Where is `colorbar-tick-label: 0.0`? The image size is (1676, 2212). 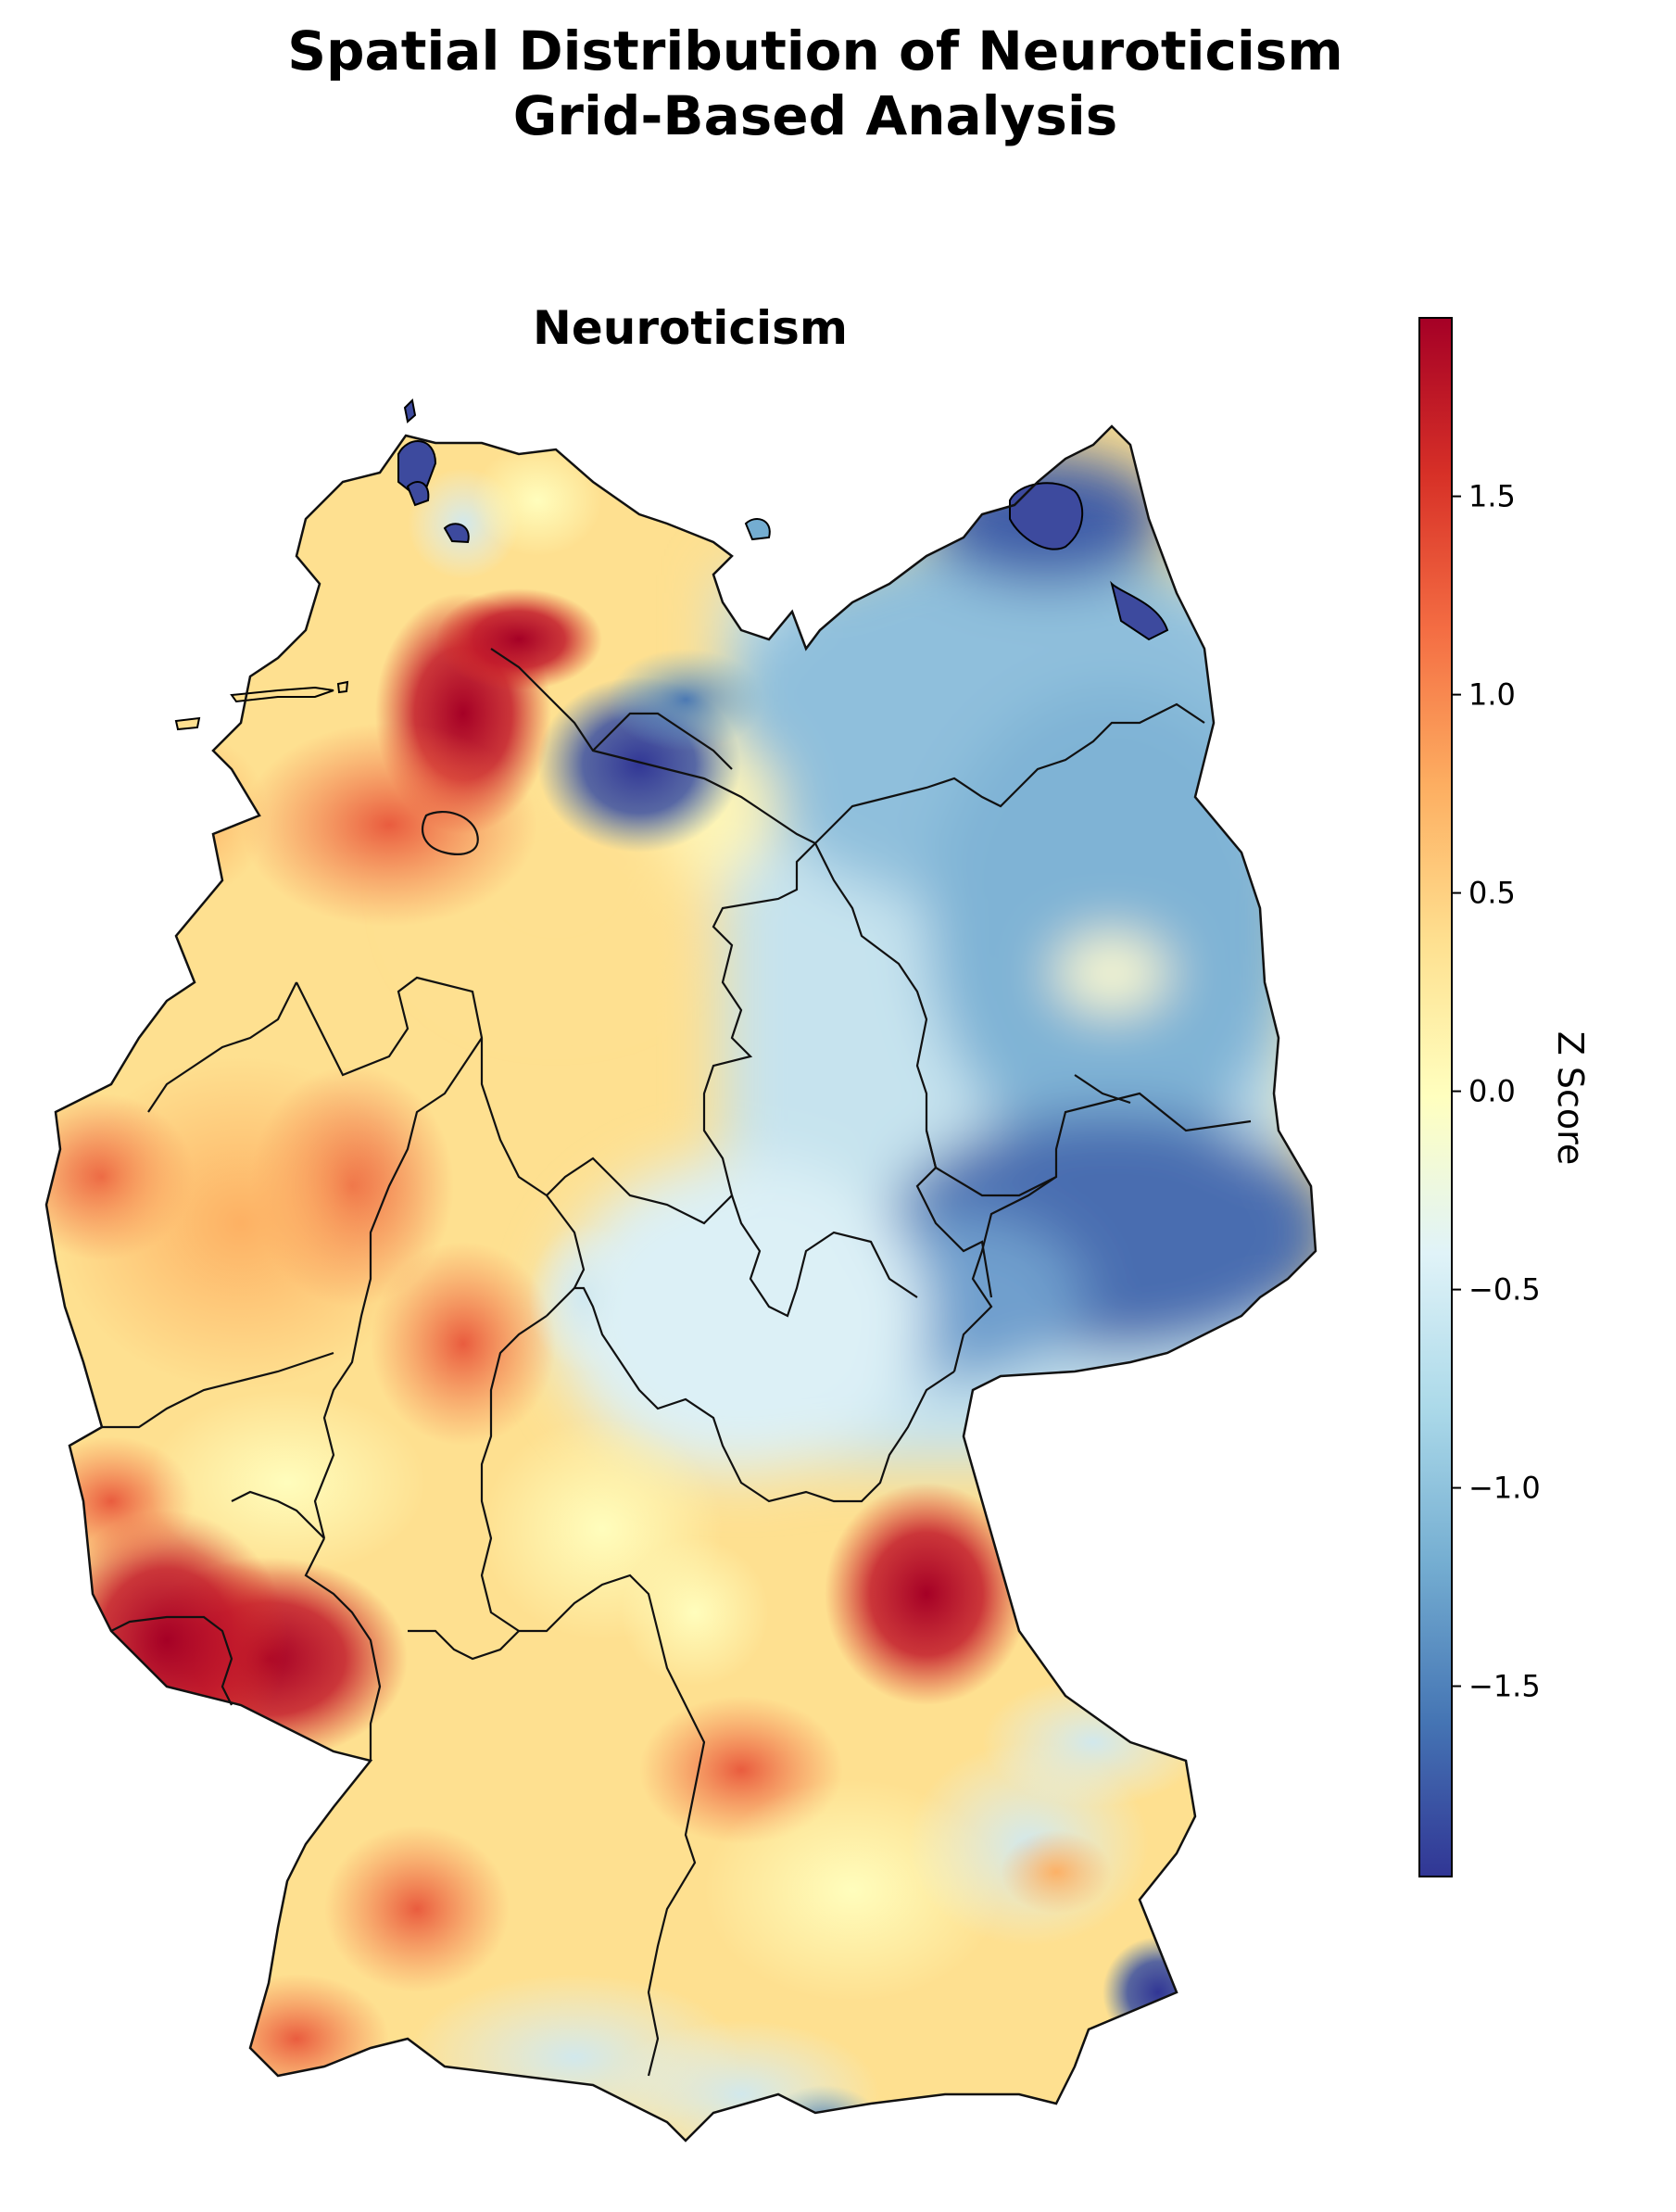 colorbar-tick-label: 0.0 is located at coordinates (1492, 1091).